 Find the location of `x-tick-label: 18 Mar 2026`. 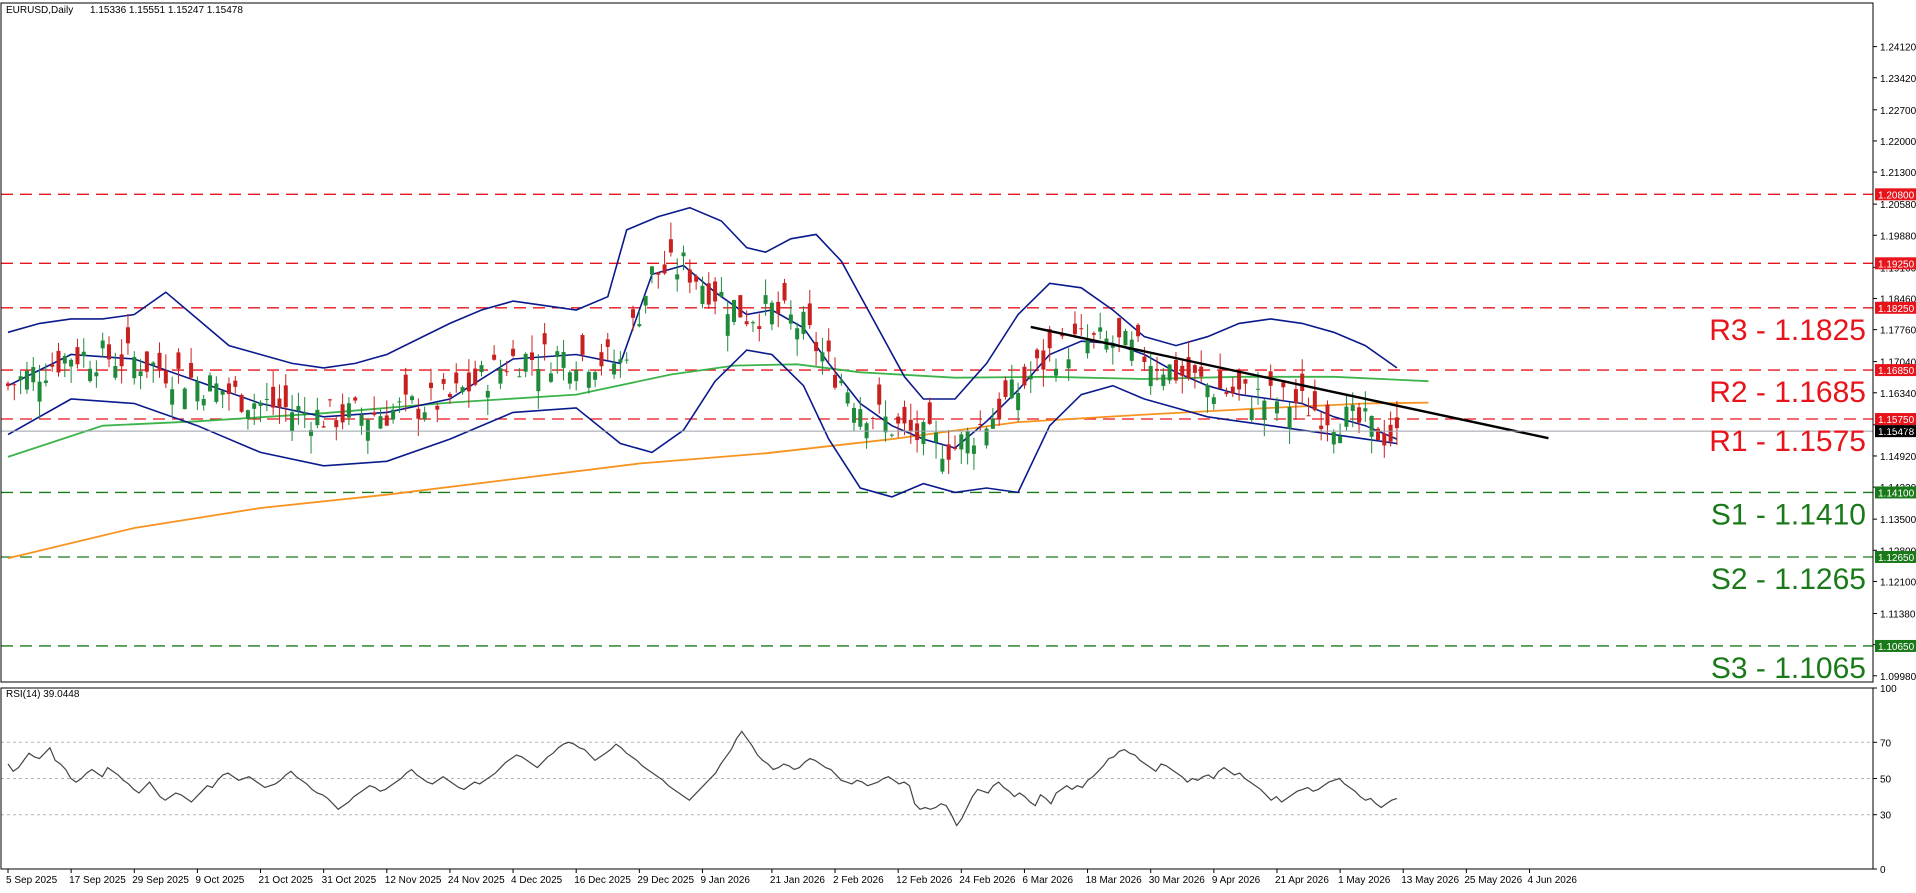

x-tick-label: 18 Mar 2026 is located at coordinates (1114, 880).